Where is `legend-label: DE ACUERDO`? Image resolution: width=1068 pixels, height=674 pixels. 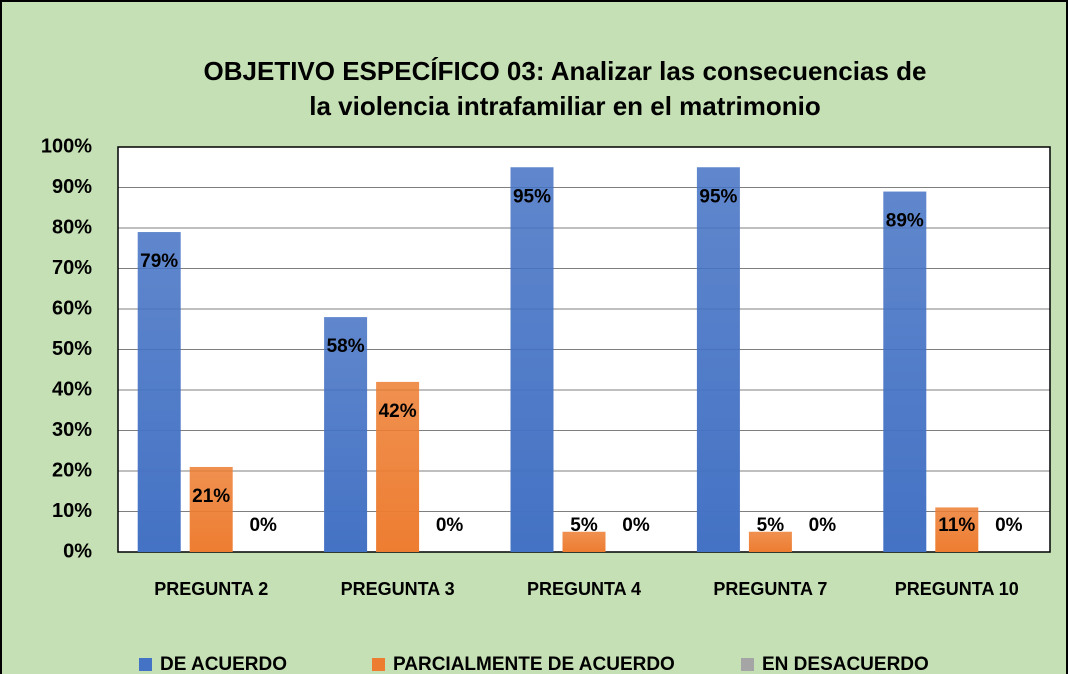
legend-label: DE ACUERDO is located at coordinates (223, 664).